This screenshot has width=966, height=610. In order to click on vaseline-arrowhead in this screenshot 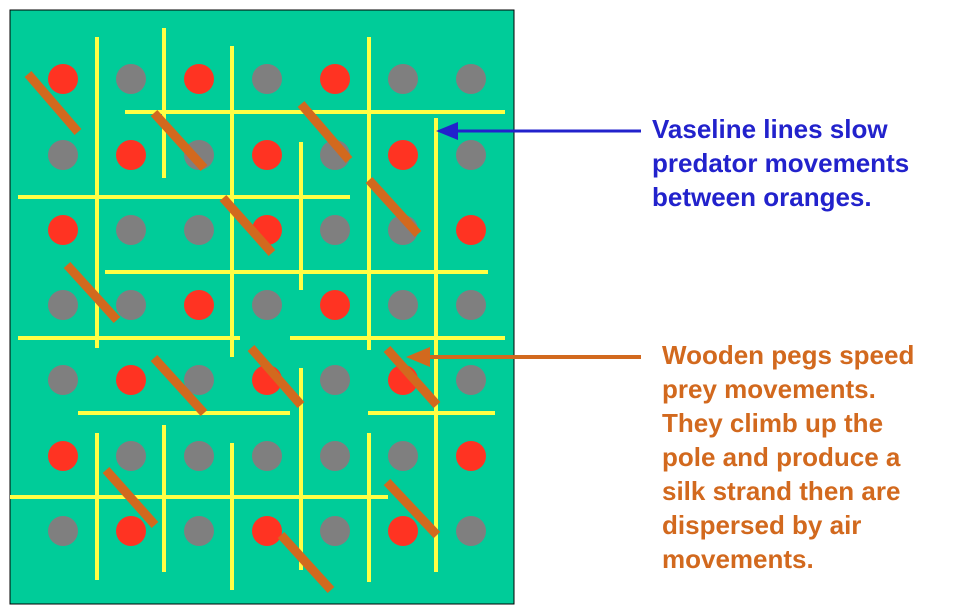, I will do `click(447, 131)`.